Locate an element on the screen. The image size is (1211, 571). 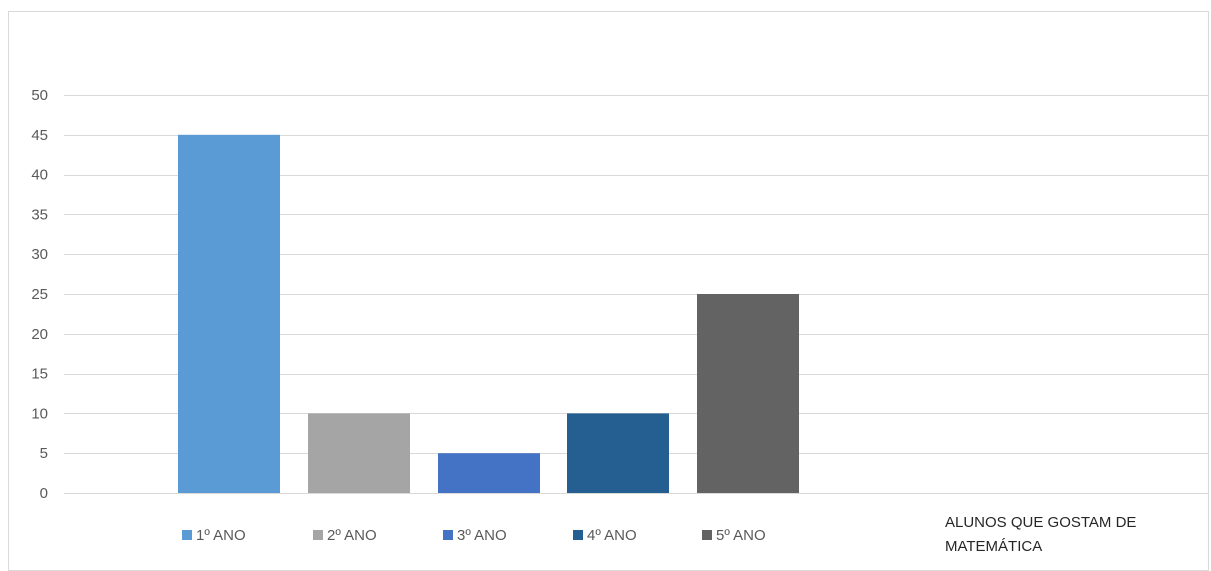
legend-item-3: 3º ANO is located at coordinates (475, 535).